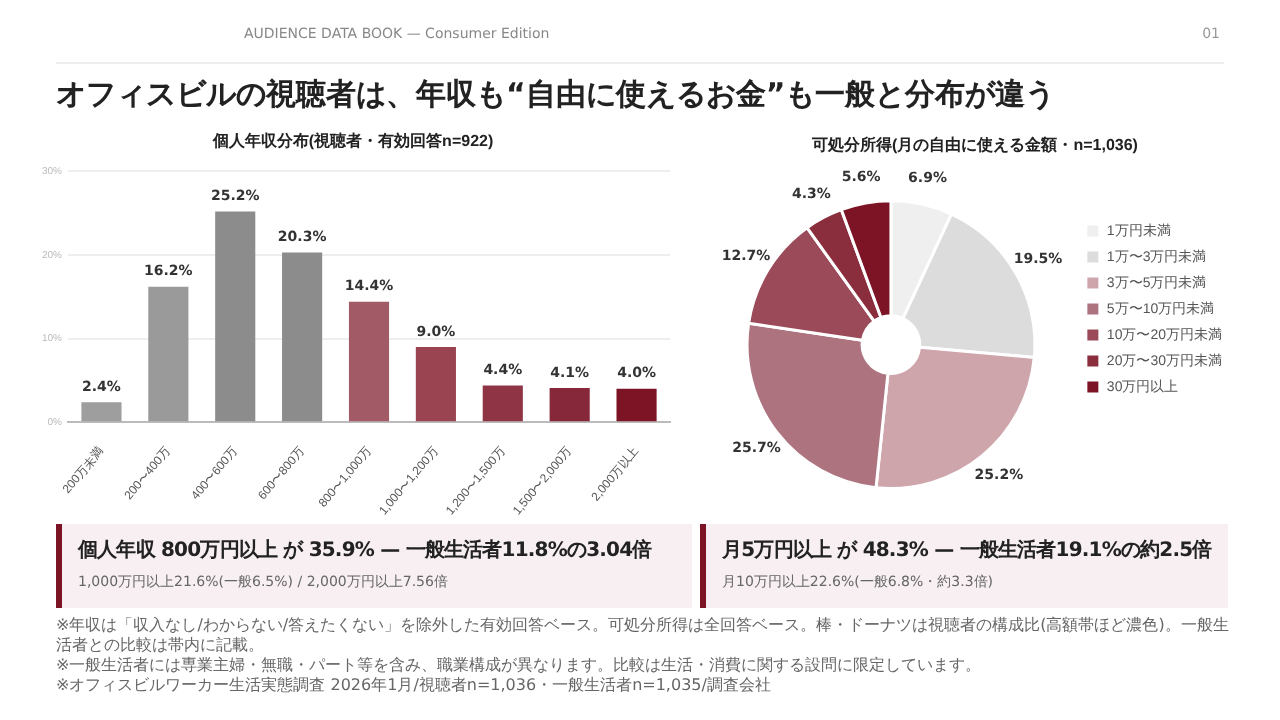 This screenshot has height=720, width=1280. What do you see at coordinates (520, 666) in the screenshot?
I see `text: ※一般生活者には専業主婦・無職・パート等を含み、職業構成が異なります。比較は生活・消費に関する設問に限定しています。` at bounding box center [520, 666].